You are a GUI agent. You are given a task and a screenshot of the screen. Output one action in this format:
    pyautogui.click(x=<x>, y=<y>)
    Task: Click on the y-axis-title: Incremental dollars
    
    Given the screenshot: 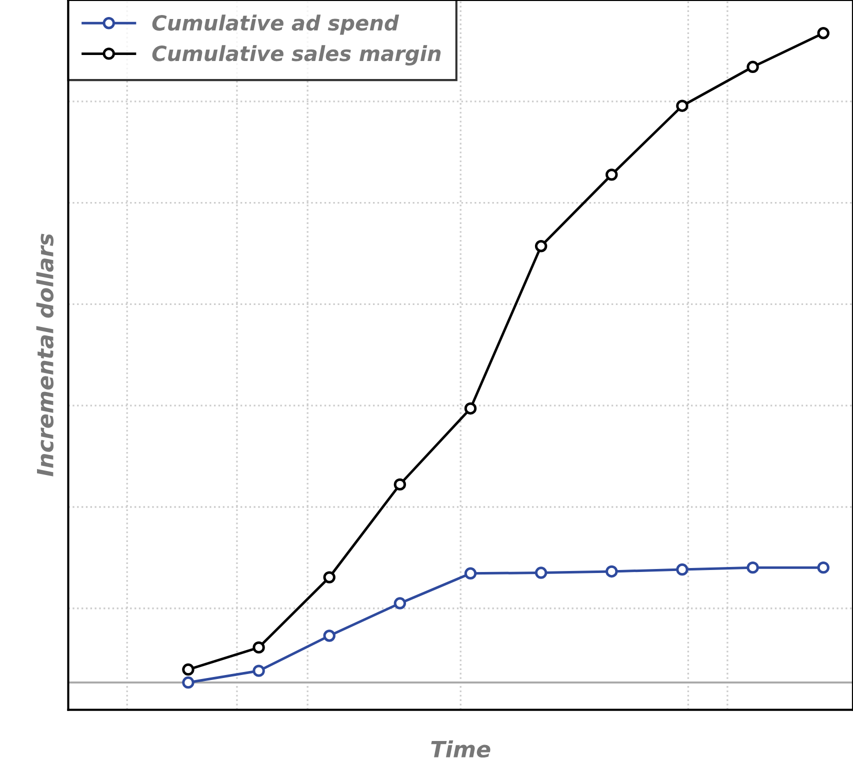 What is the action you would take?
    pyautogui.click(x=45, y=355)
    